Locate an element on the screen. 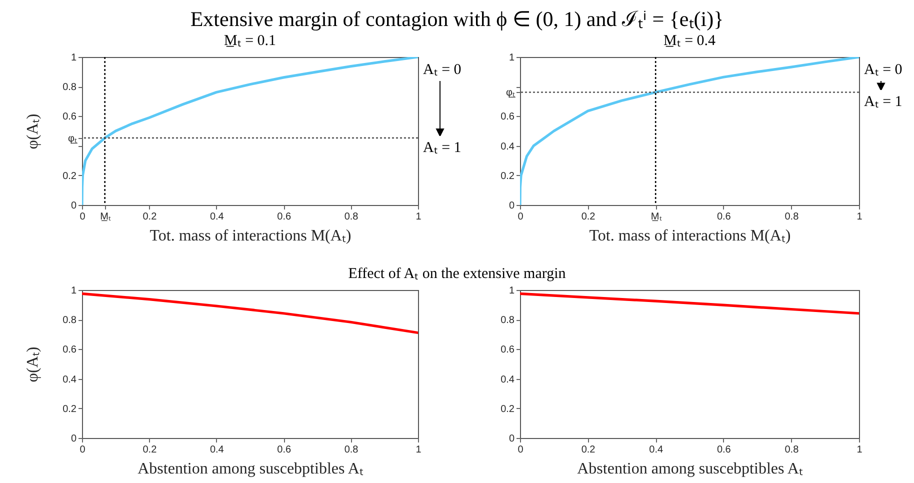 The image size is (914, 483). chart-title: M̲ₜ = 0.4 is located at coordinates (689, 41).